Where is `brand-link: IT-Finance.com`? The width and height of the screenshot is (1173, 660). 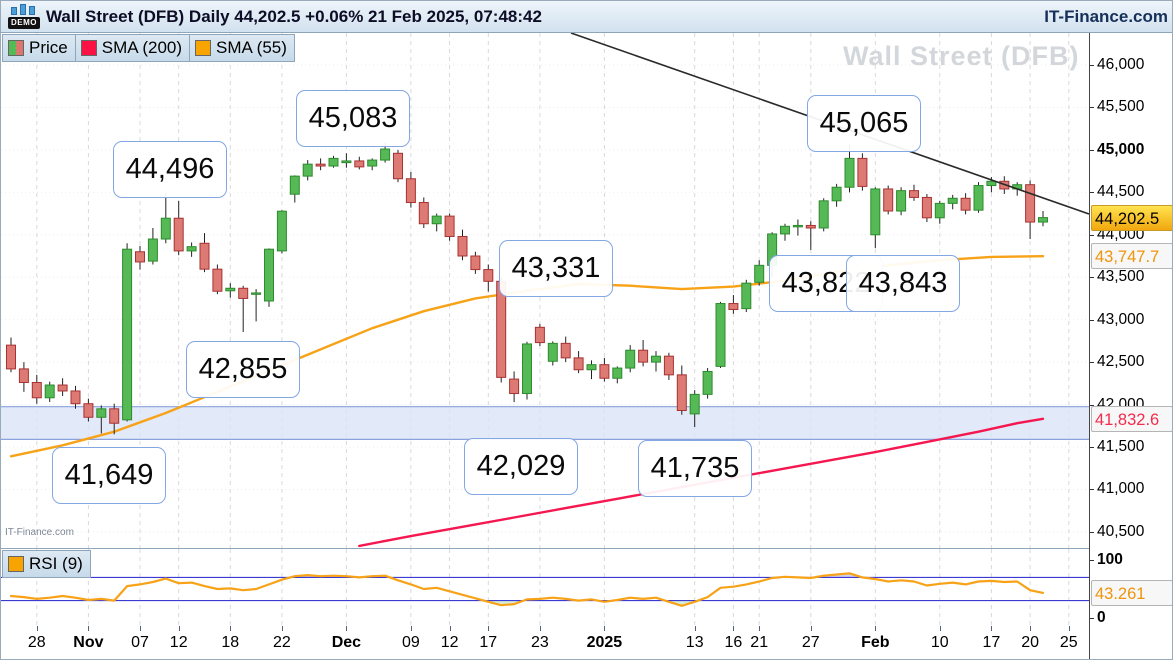
brand-link: IT-Finance.com is located at coordinates (1106, 16).